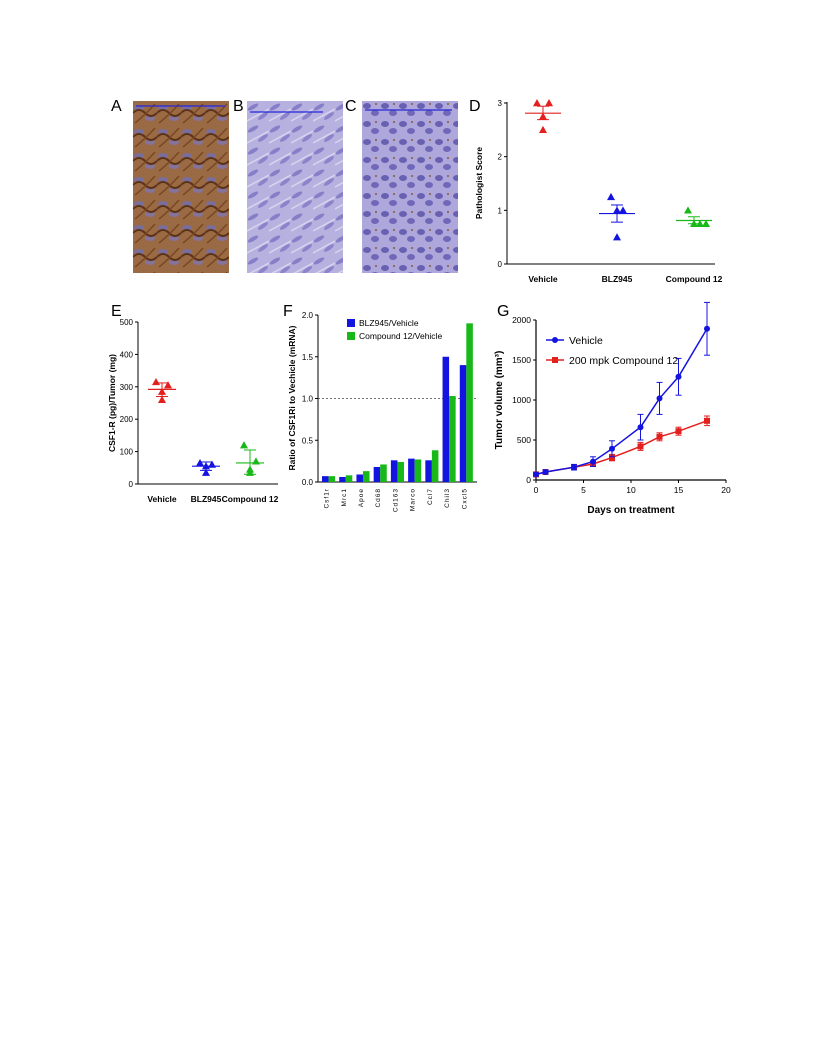  What do you see at coordinates (394, 329) in the screenshot?
I see `chart-f-legend: BLZ945/Vehicle Compound 12/Vehicle` at bounding box center [394, 329].